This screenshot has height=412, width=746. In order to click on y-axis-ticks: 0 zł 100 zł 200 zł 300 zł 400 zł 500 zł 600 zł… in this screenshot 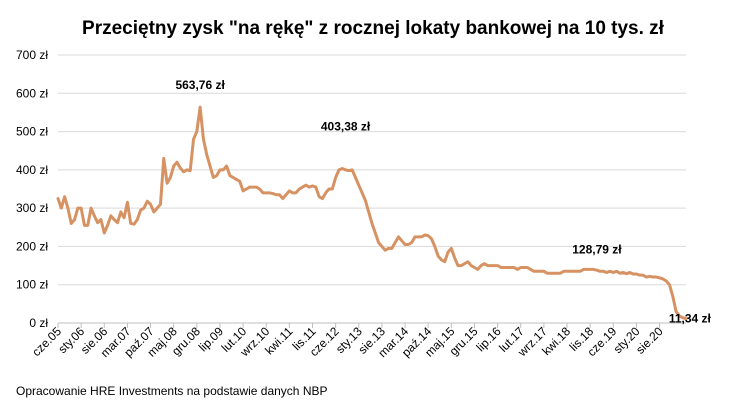, I will do `click(32, 189)`.